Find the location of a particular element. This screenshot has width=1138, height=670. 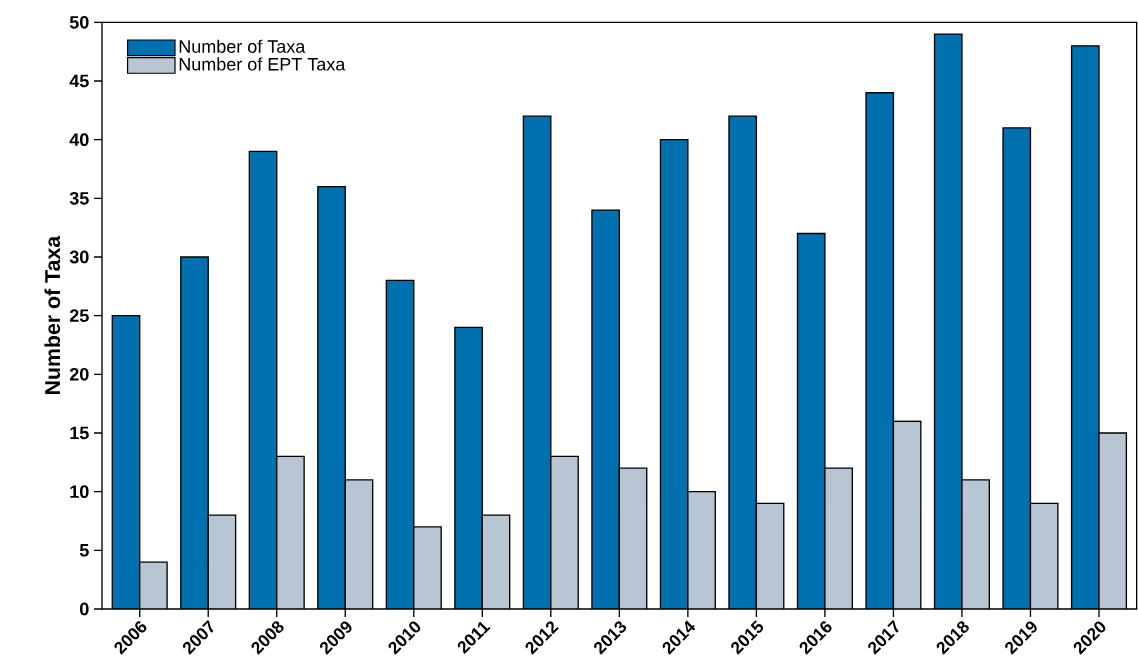

y-tick-label: 35 is located at coordinates (79, 198).